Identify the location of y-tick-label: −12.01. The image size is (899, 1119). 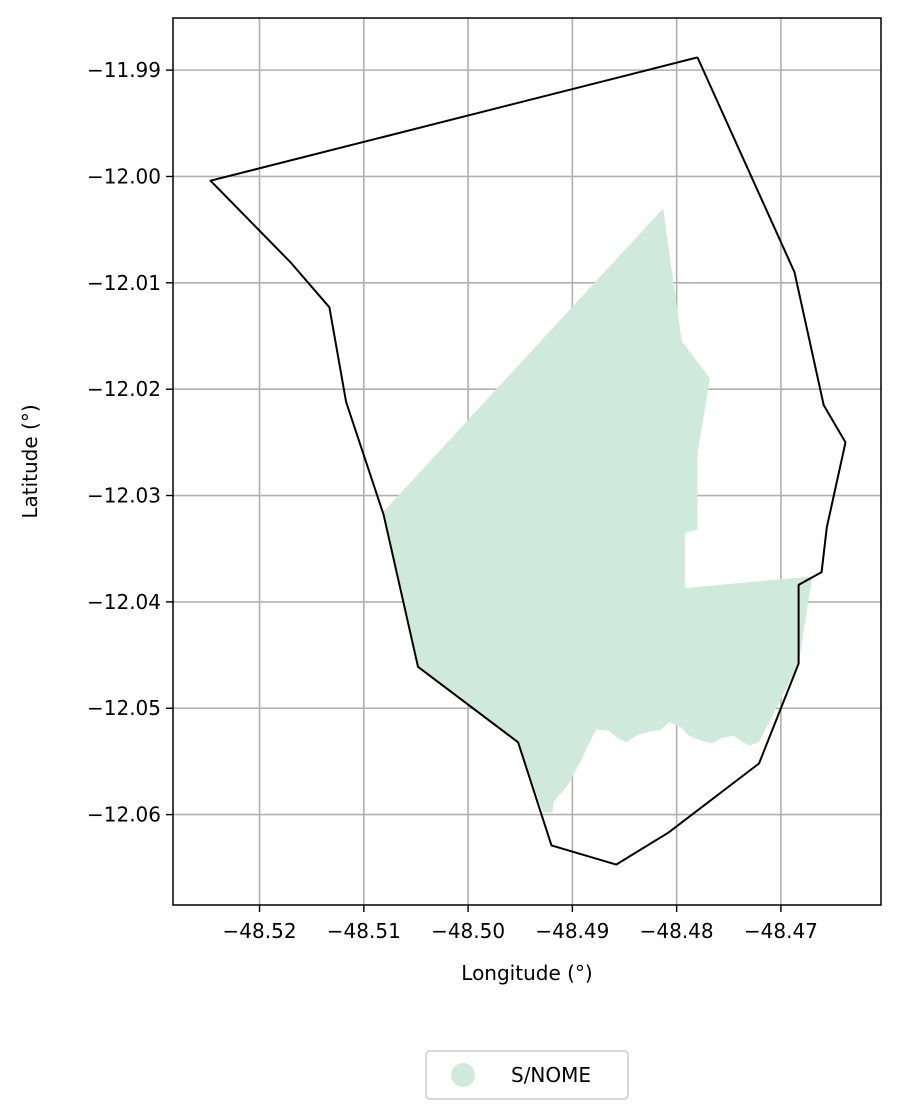
(124, 283).